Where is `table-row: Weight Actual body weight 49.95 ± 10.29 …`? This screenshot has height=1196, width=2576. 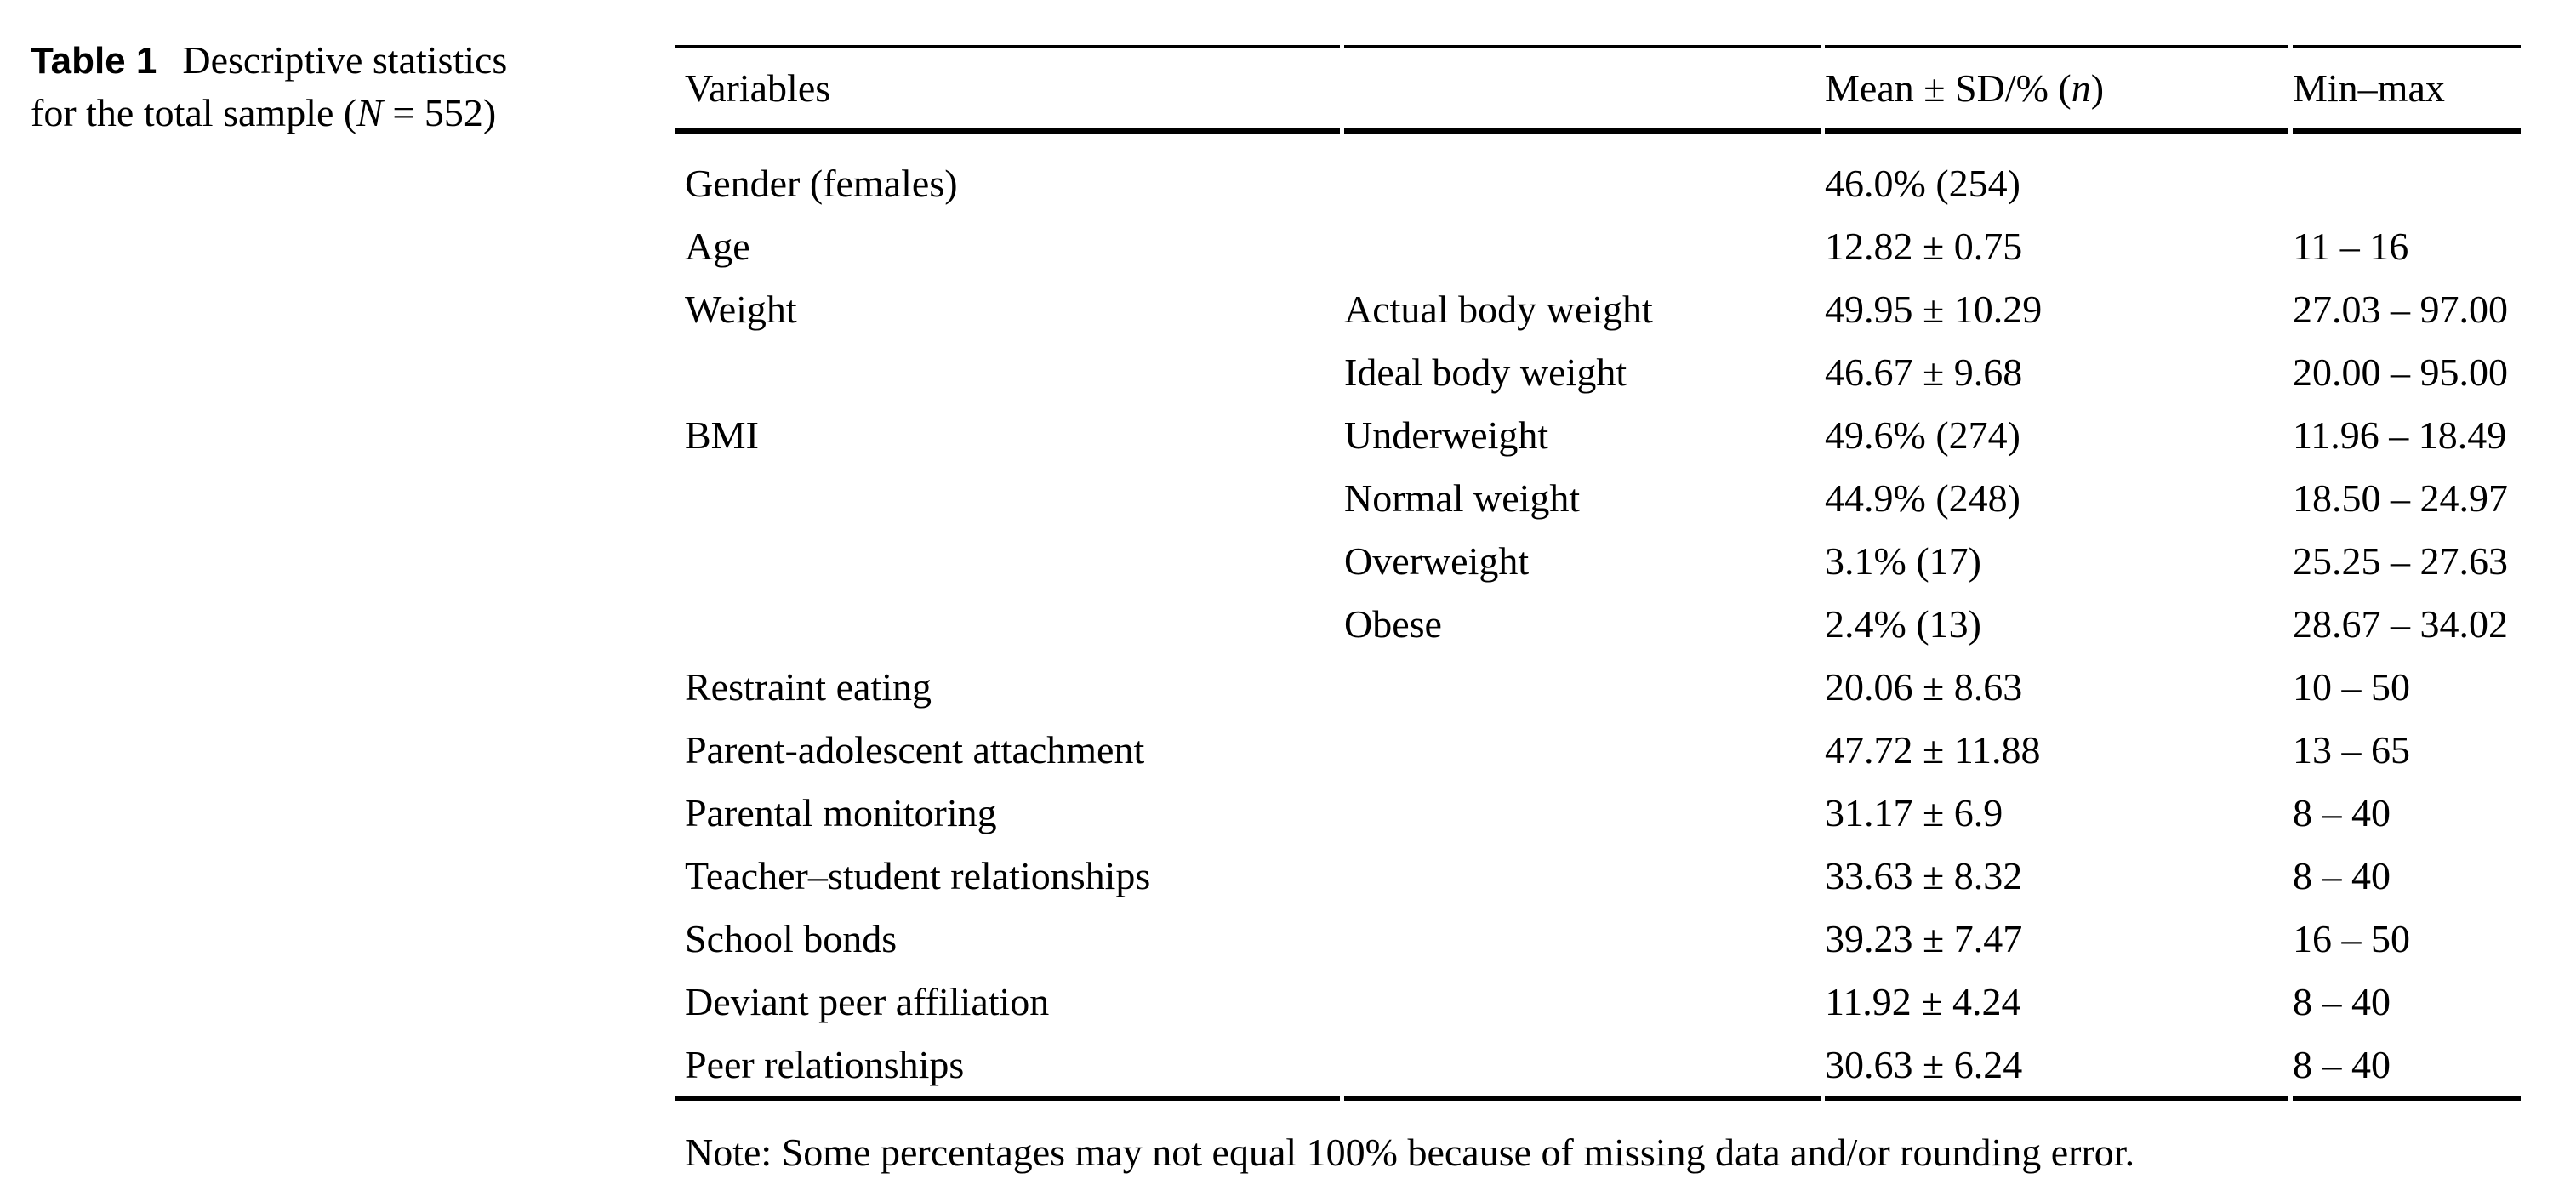 table-row: Weight Actual body weight 49.95 ± 10.29 … is located at coordinates (1598, 308).